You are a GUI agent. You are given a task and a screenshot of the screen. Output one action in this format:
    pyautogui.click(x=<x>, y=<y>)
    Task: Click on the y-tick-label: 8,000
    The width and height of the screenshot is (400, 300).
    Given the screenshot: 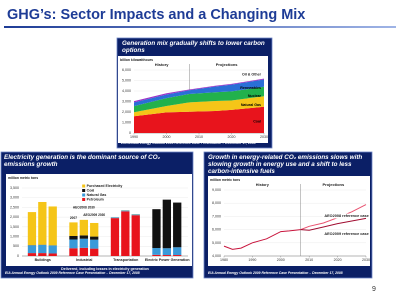 What is the action you would take?
    pyautogui.click(x=216, y=203)
    